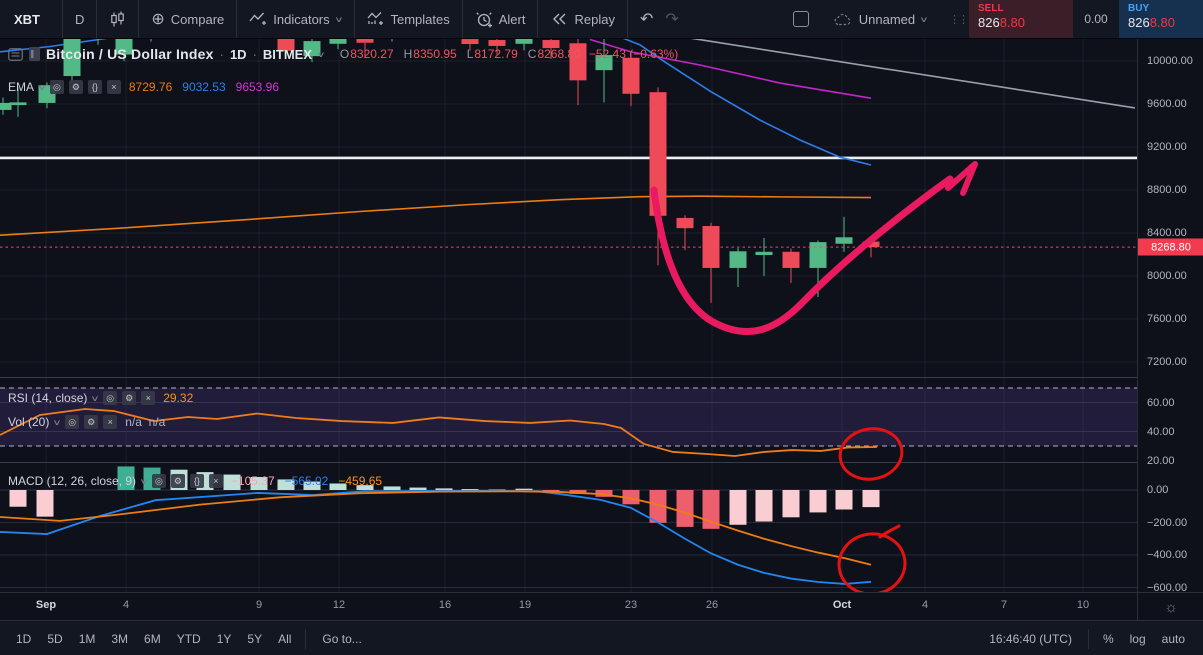 This screenshot has width=1203, height=655. I want to click on price-label: 9600.00, so click(1167, 104).